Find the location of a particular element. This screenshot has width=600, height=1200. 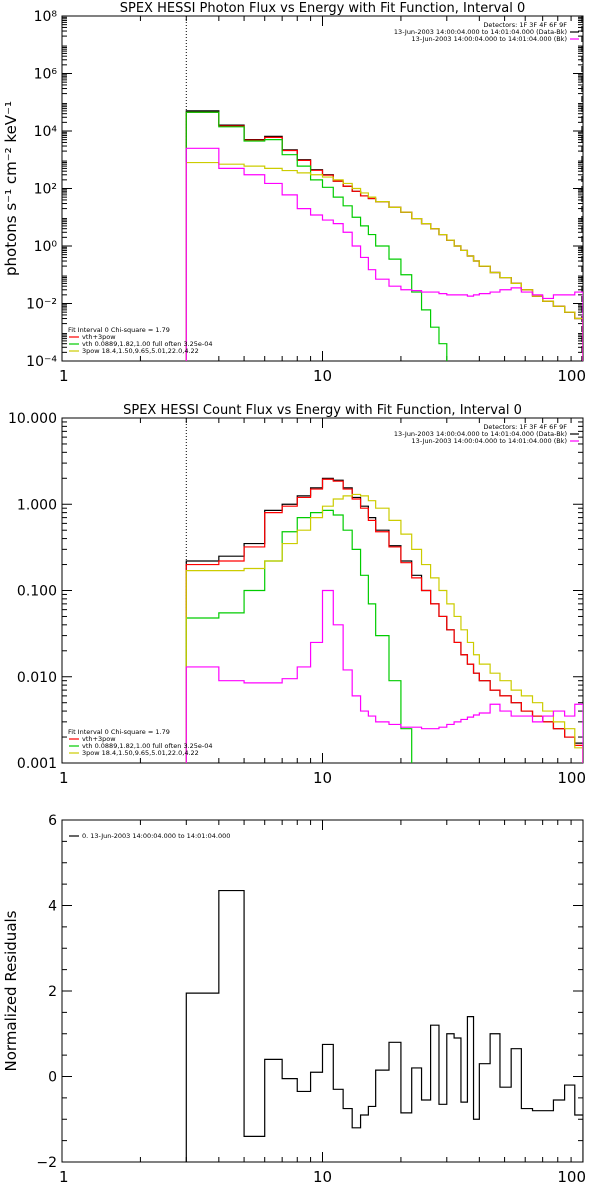

y-tick-label: 0.010 is located at coordinates (37, 678).